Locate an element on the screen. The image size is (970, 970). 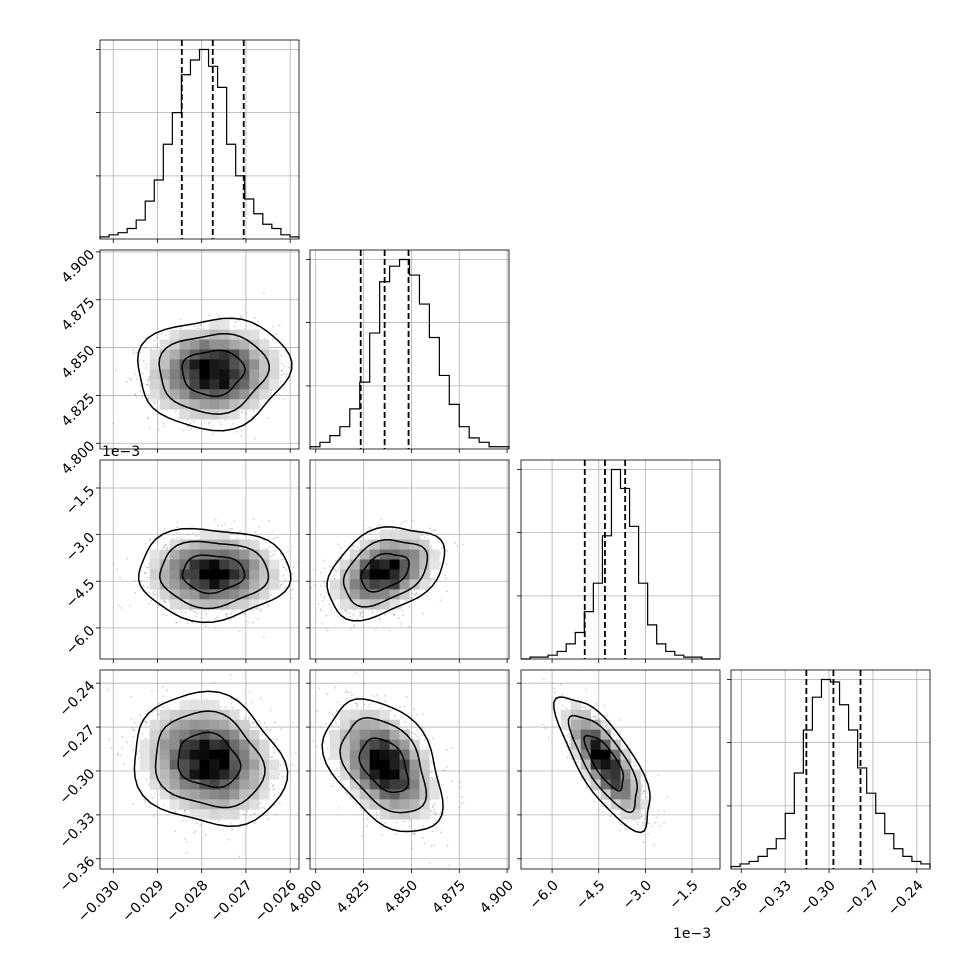
histogram-step-line is located at coordinates (830, 773).